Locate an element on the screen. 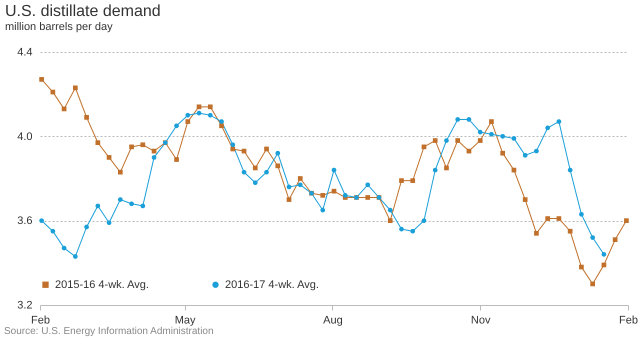 The height and width of the screenshot is (342, 640). chart-subtitle: million barrels per day is located at coordinates (59, 27).